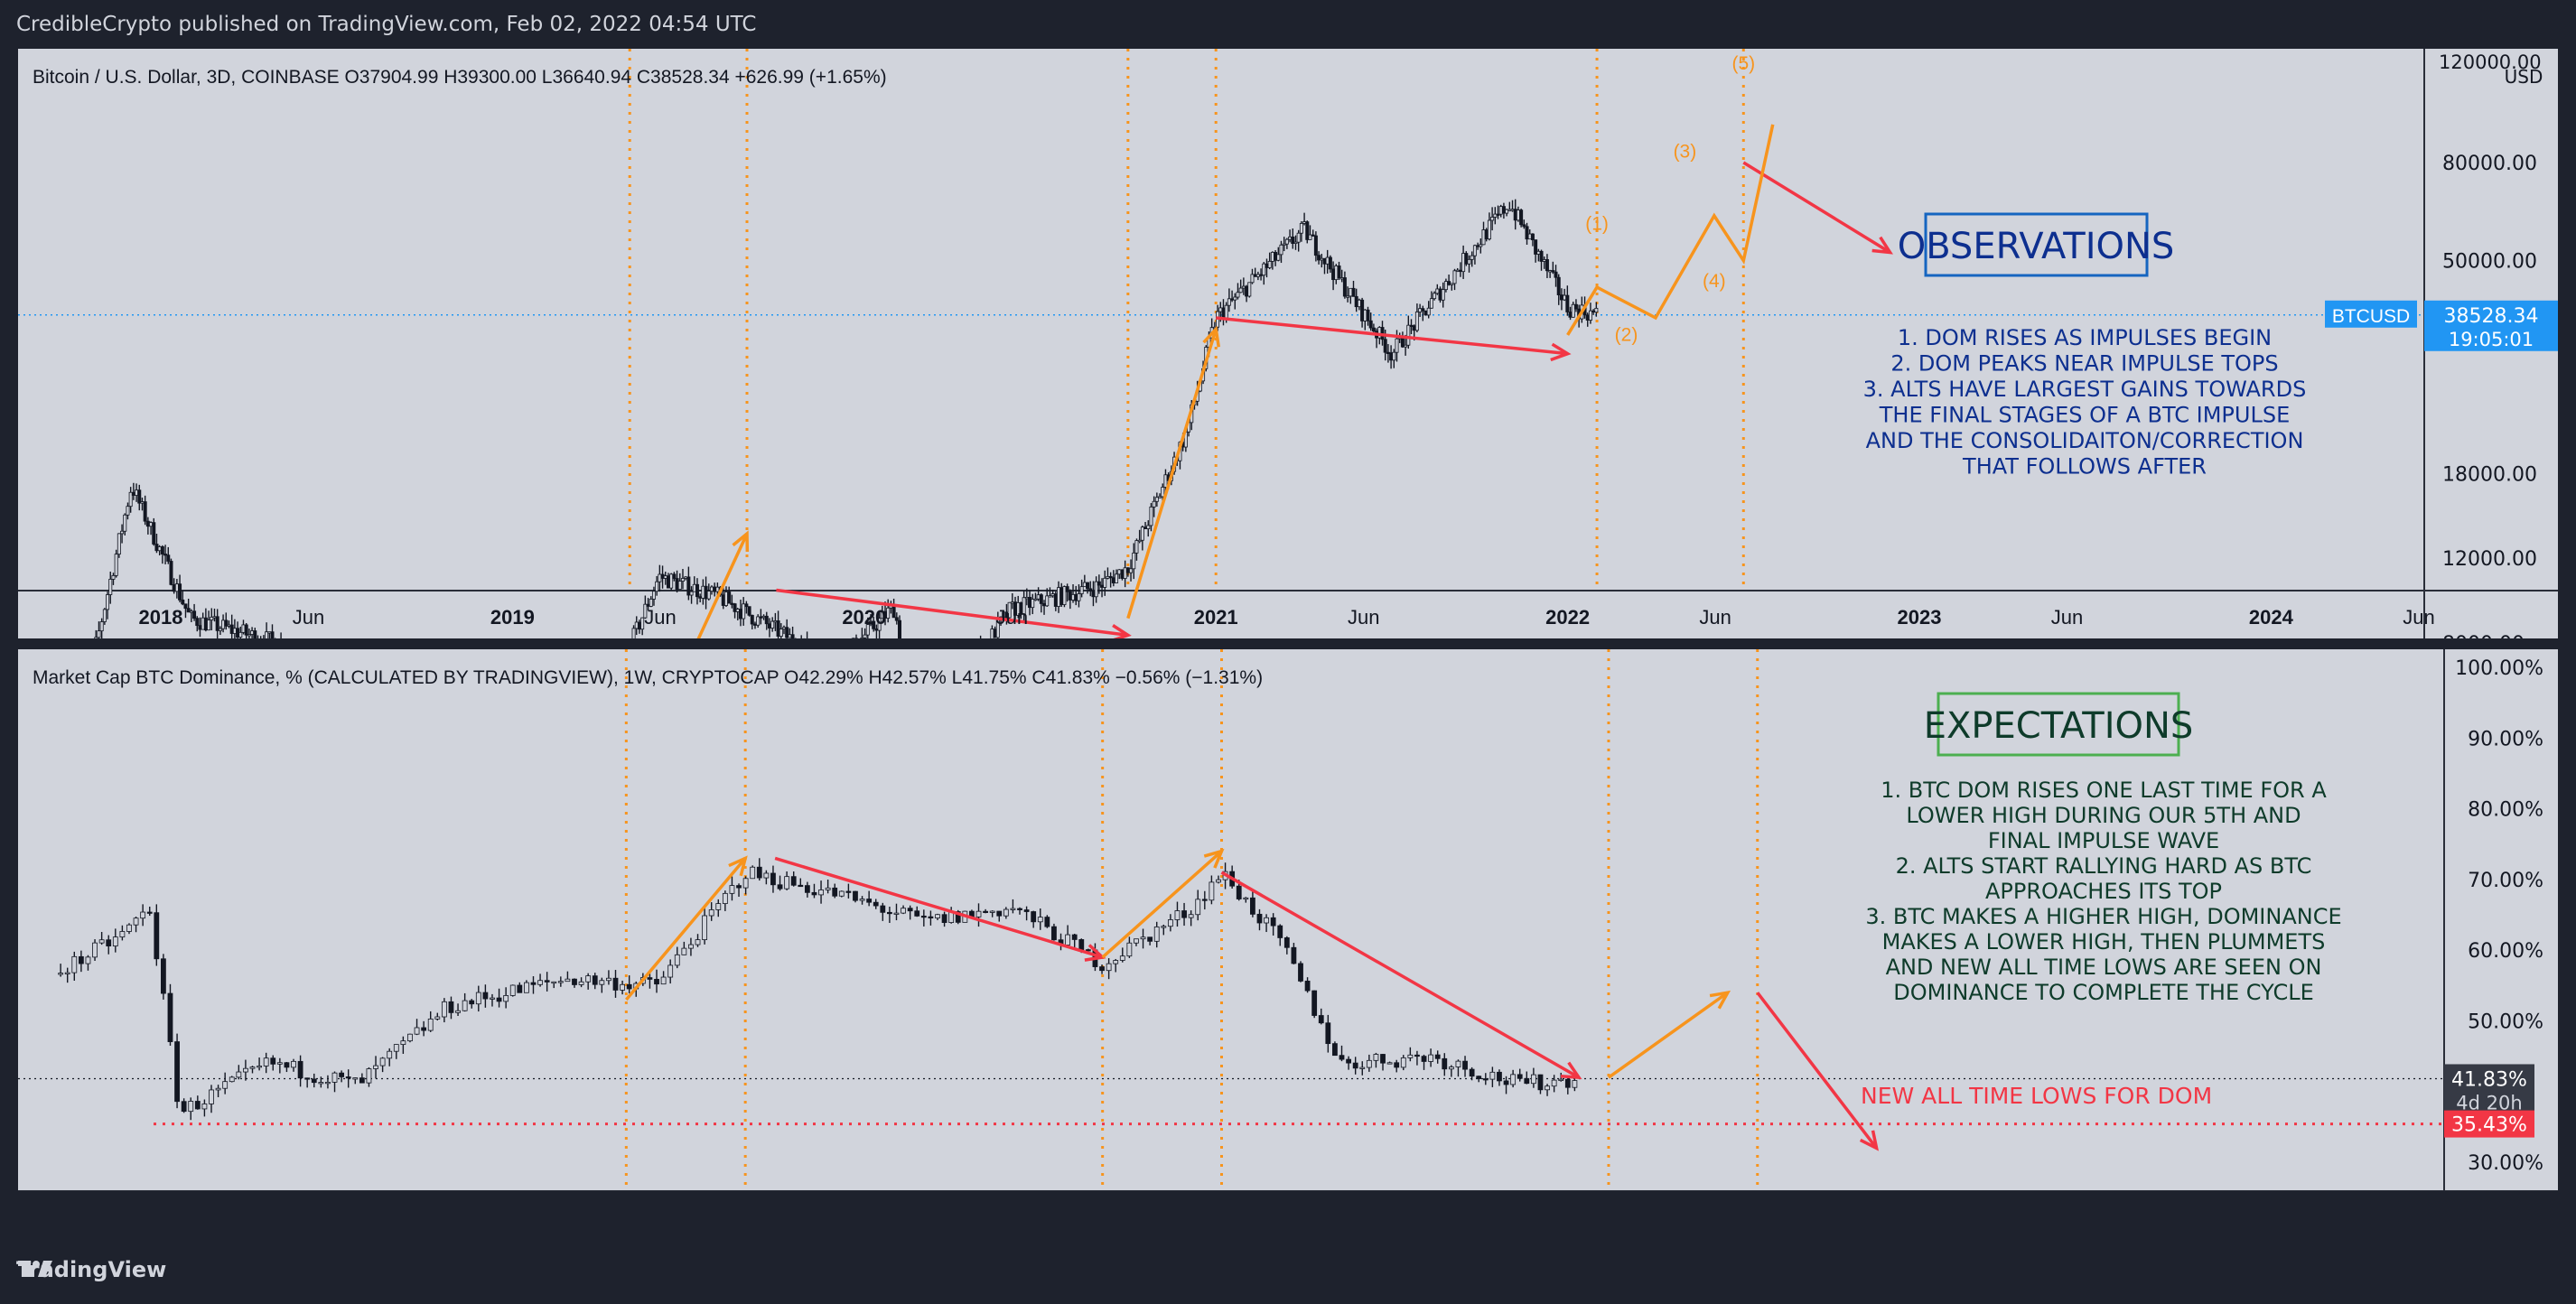 This screenshot has width=2576, height=1304. I want to click on time-axis-tick: Jun, so click(1012, 618).